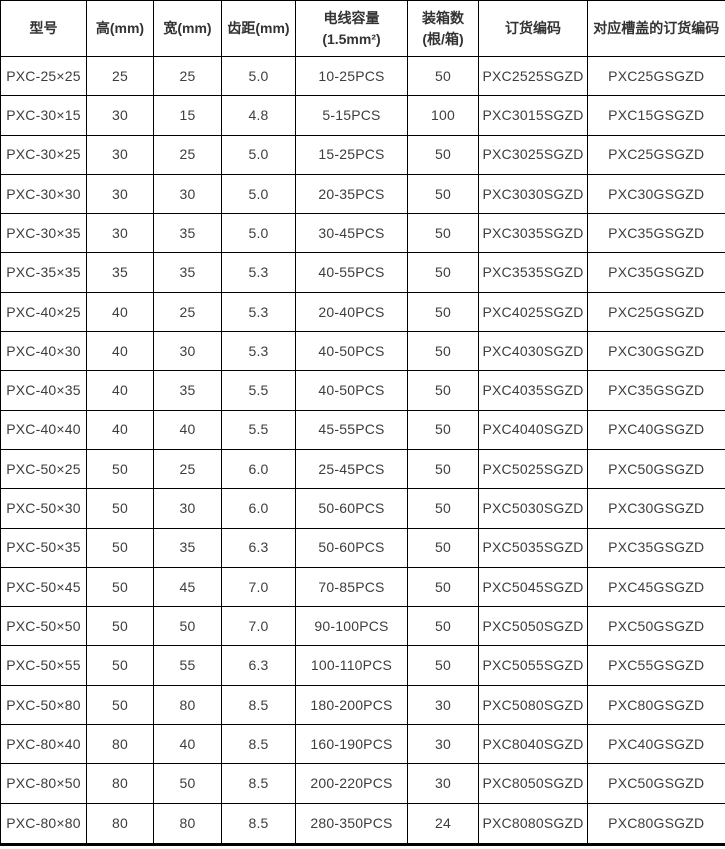 This screenshot has width=725, height=849. What do you see at coordinates (351, 233) in the screenshot?
I see `table-cell-wire-capacity: 30-45PCS` at bounding box center [351, 233].